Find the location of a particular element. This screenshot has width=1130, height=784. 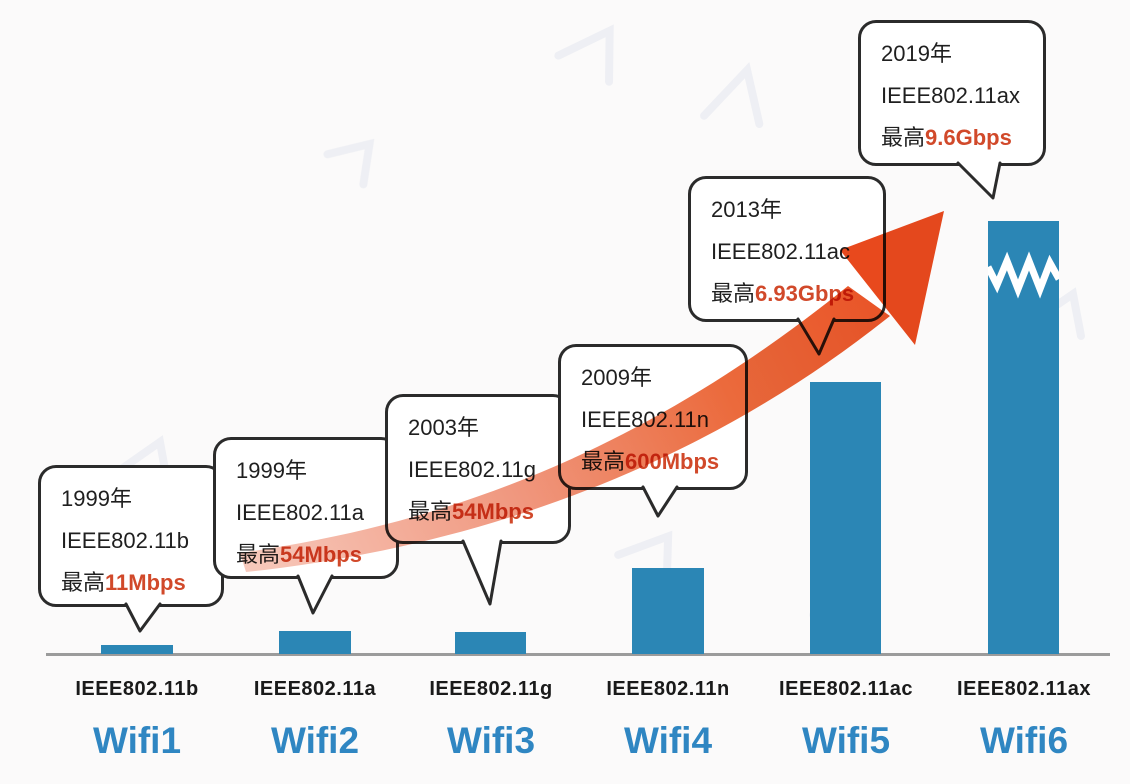

bubble-standard: IEEE802.11ax is located at coordinates (951, 95).